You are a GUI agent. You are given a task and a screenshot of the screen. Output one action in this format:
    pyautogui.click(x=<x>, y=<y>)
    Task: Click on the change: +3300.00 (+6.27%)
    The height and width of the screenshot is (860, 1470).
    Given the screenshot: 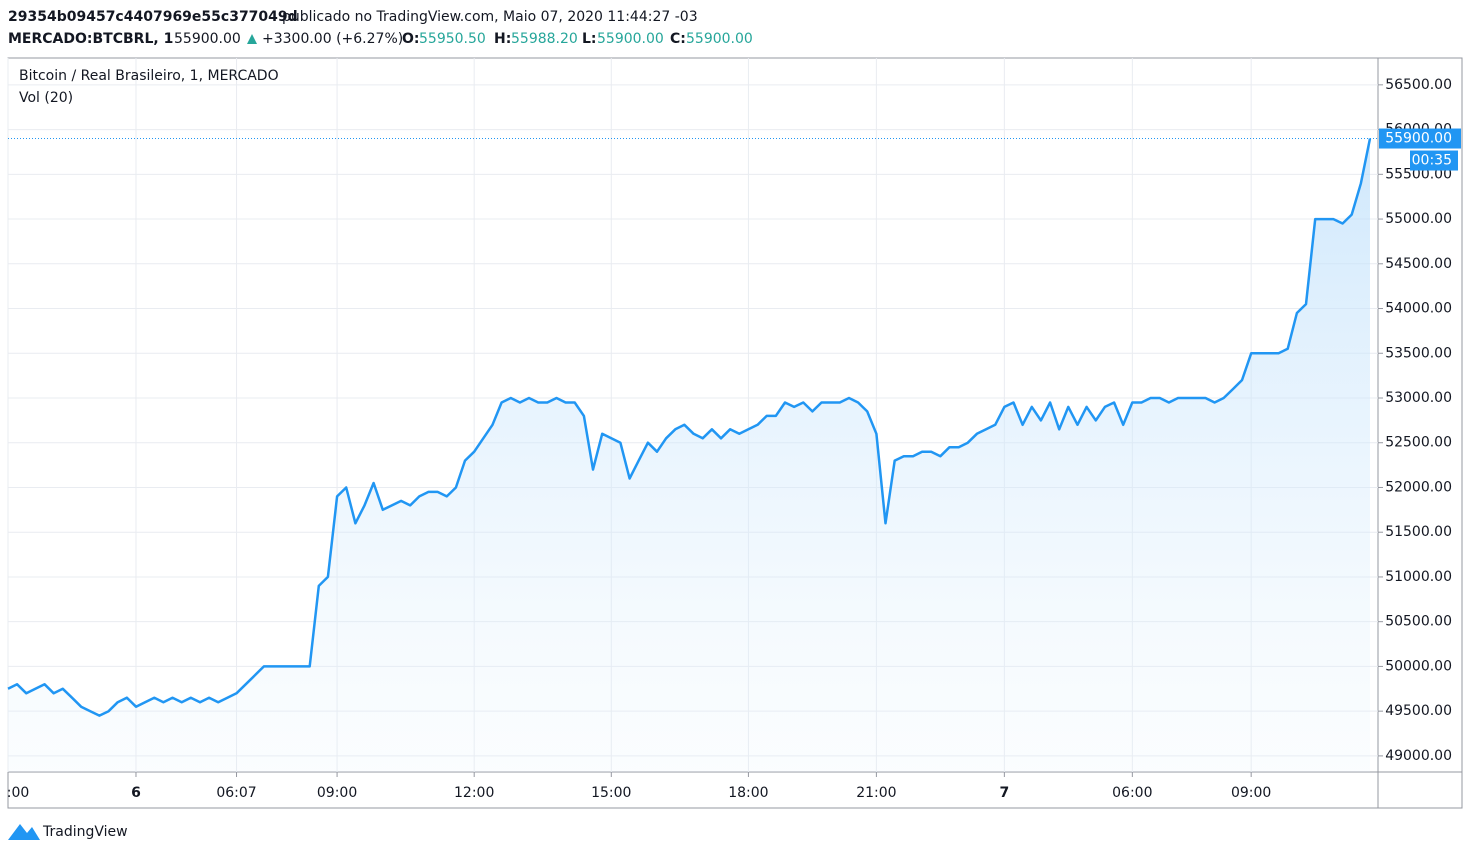 What is the action you would take?
    pyautogui.click(x=332, y=39)
    